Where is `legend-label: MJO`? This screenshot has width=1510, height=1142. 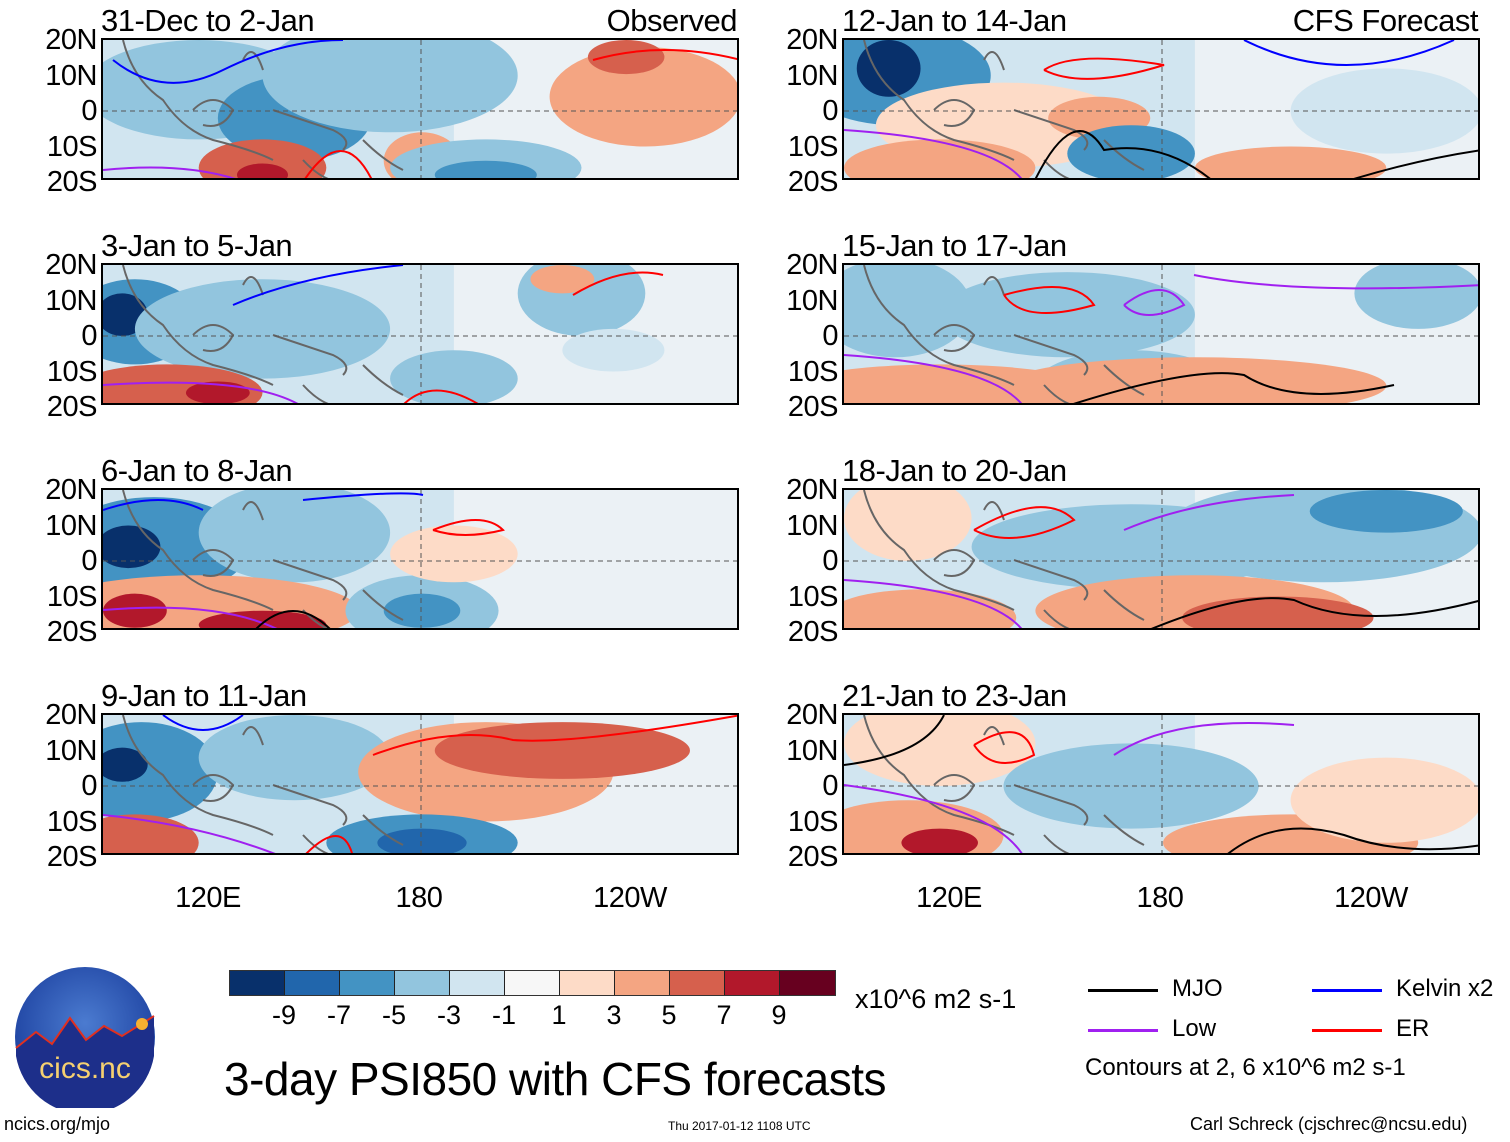
legend-label: MJO is located at coordinates (1197, 988).